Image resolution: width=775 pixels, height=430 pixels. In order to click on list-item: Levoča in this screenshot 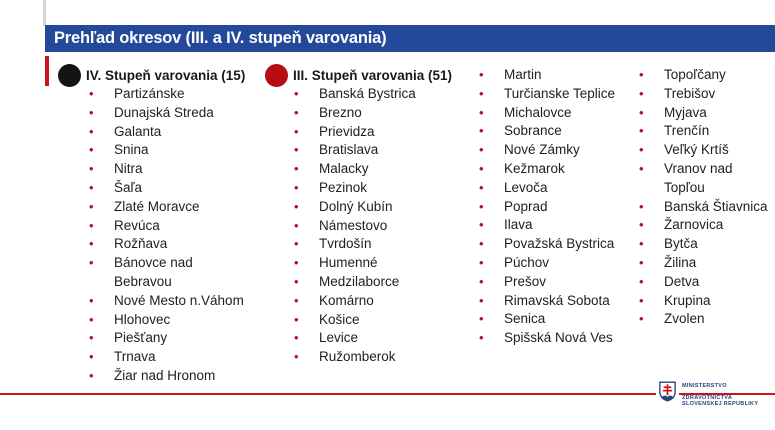, I will do `click(553, 188)`.